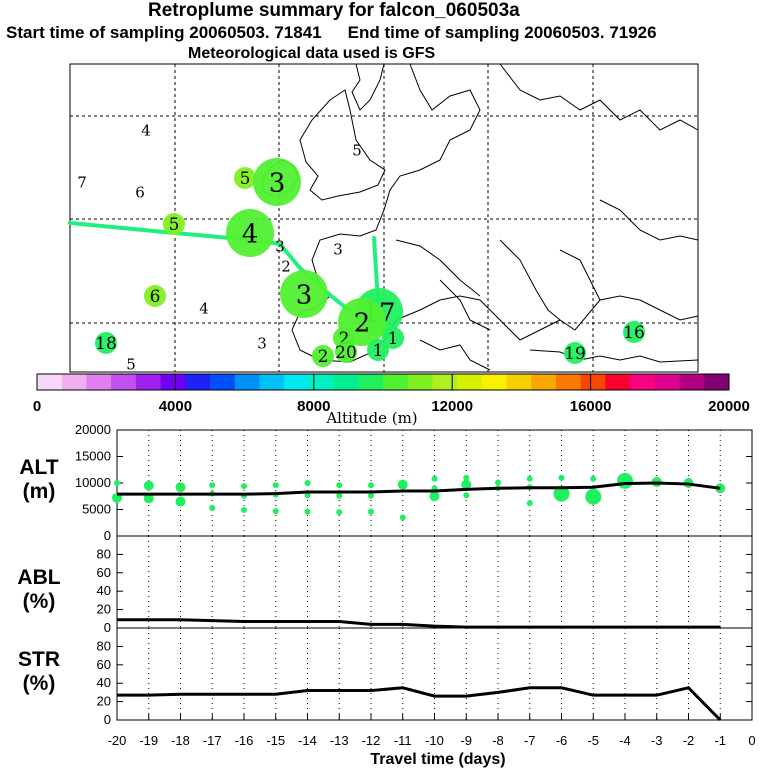 The width and height of the screenshot is (768, 768). Describe the element at coordinates (371, 418) in the screenshot. I see `colorbar-axis-label: Altitude (m)` at that location.